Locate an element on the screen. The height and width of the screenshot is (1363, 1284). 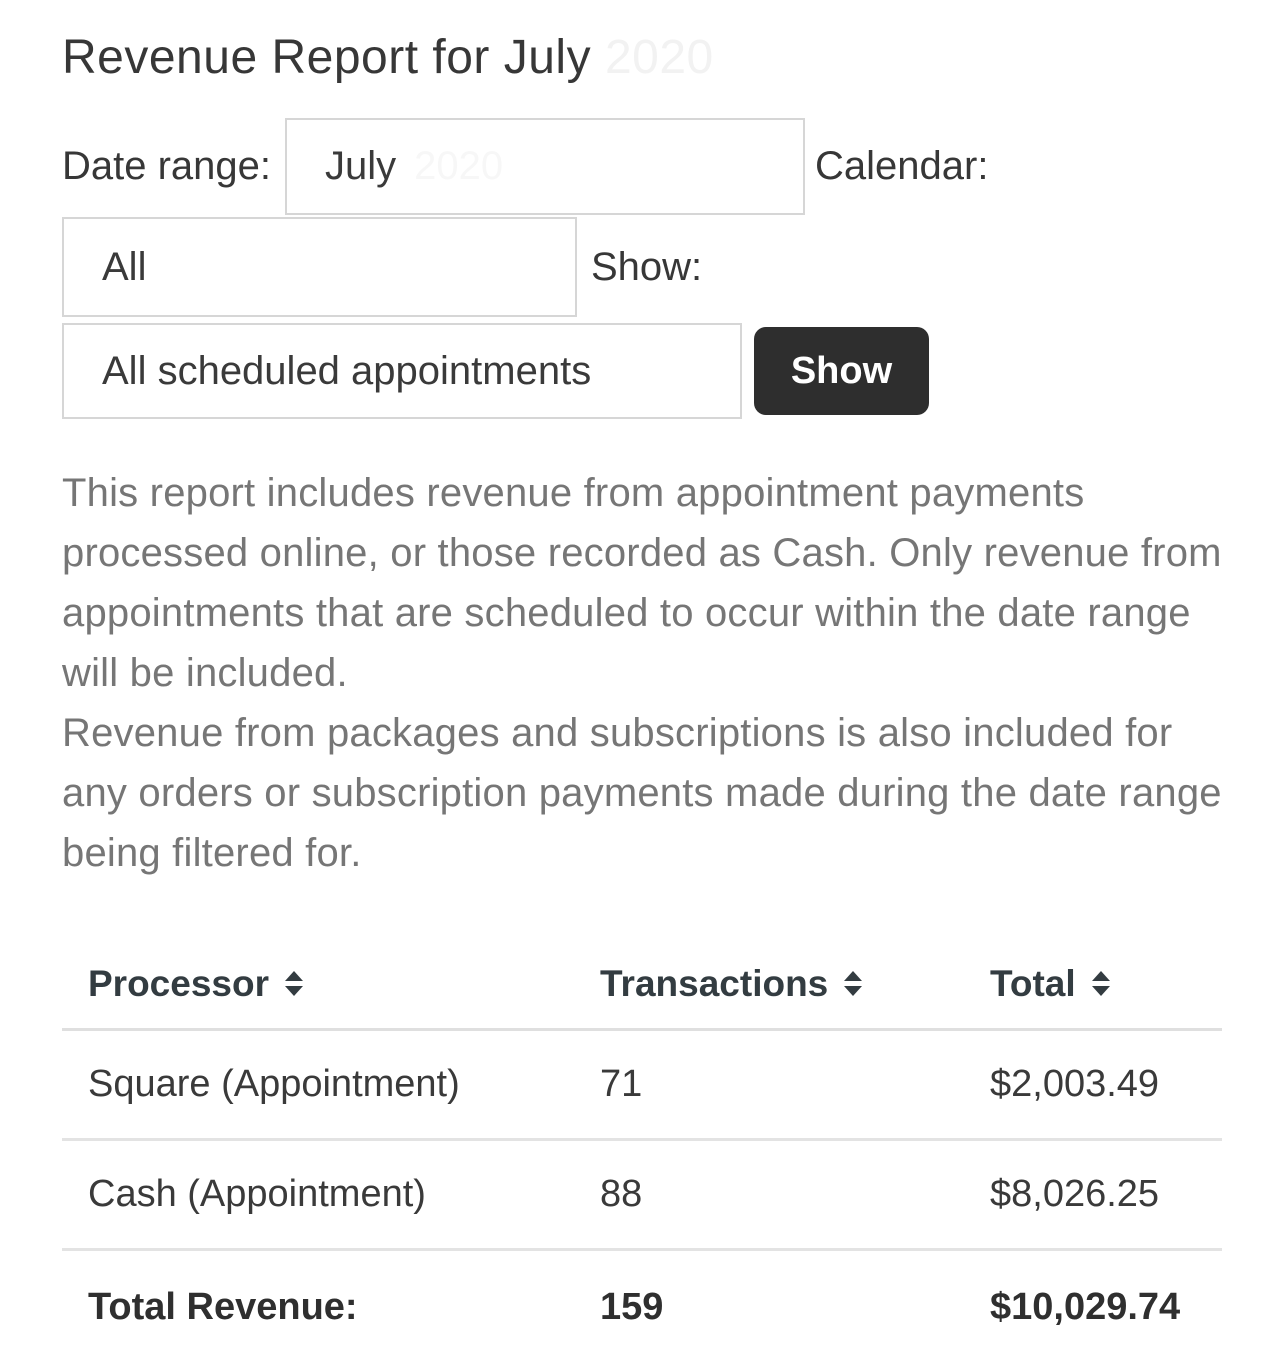
cell-total: $8,026.25 is located at coordinates (1075, 1194).